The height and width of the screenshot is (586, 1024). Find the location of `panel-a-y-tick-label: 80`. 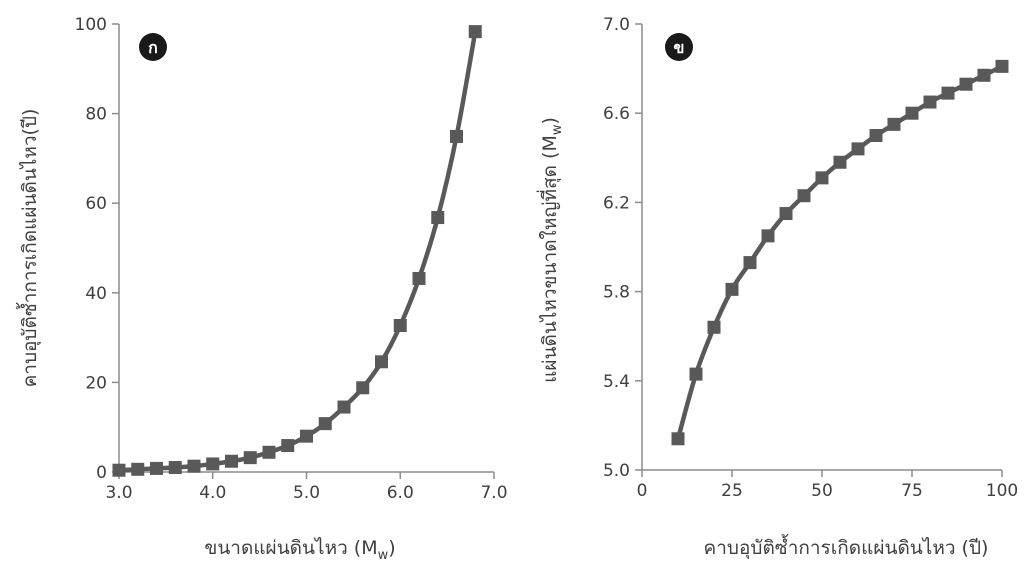

panel-a-y-tick-label: 80 is located at coordinates (96, 115).